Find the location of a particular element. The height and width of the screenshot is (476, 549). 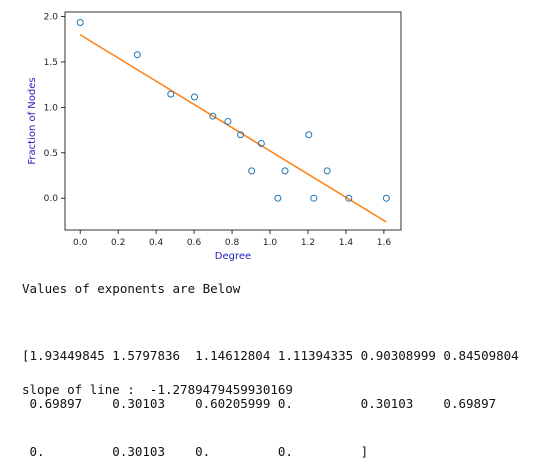

x-tick-label: 1.6 is located at coordinates (384, 243).